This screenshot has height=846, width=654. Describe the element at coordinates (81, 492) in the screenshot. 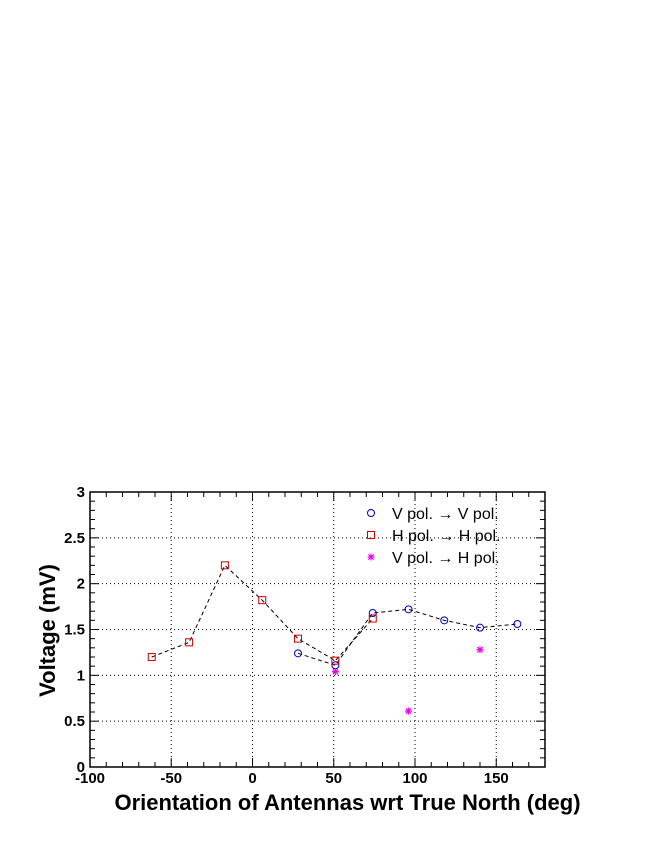

I see `y-tick-label: 3` at that location.